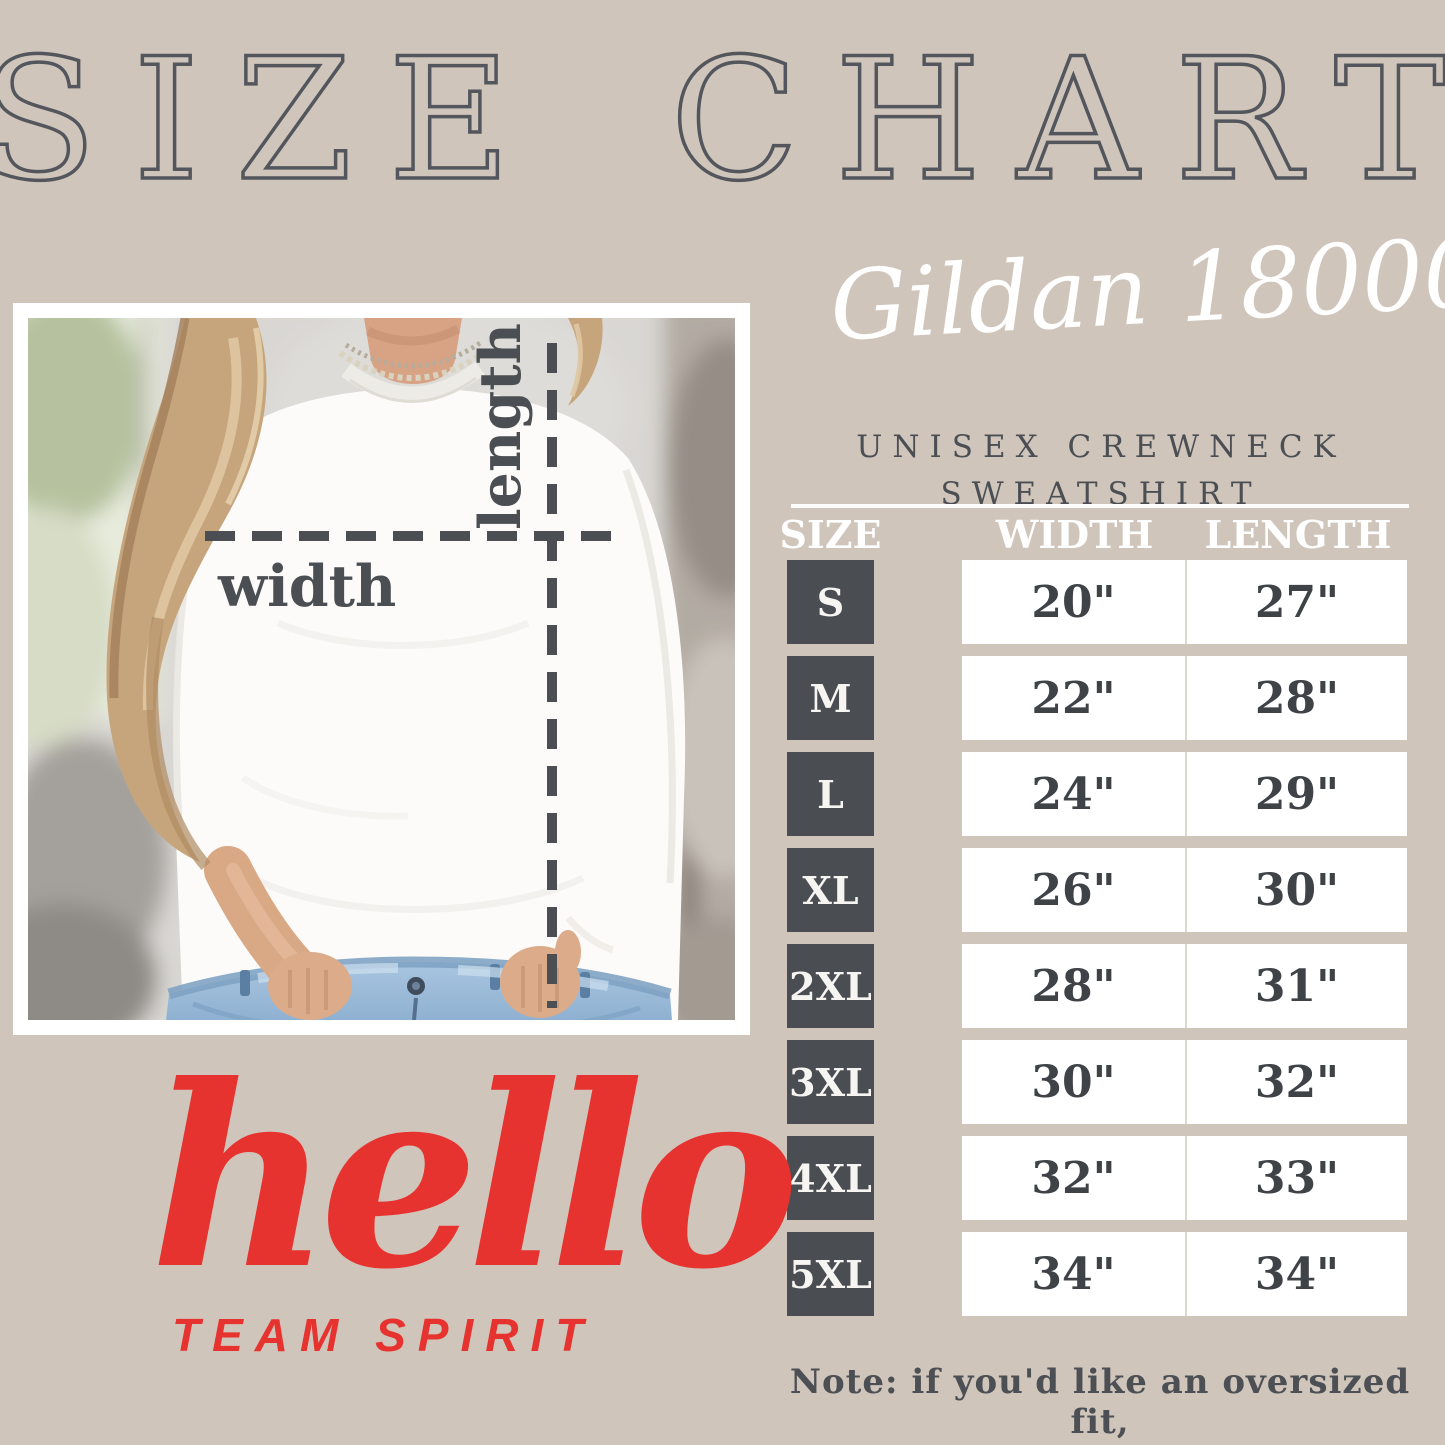  Describe the element at coordinates (1297, 1274) in the screenshot. I see `length-cell: 34"` at that location.